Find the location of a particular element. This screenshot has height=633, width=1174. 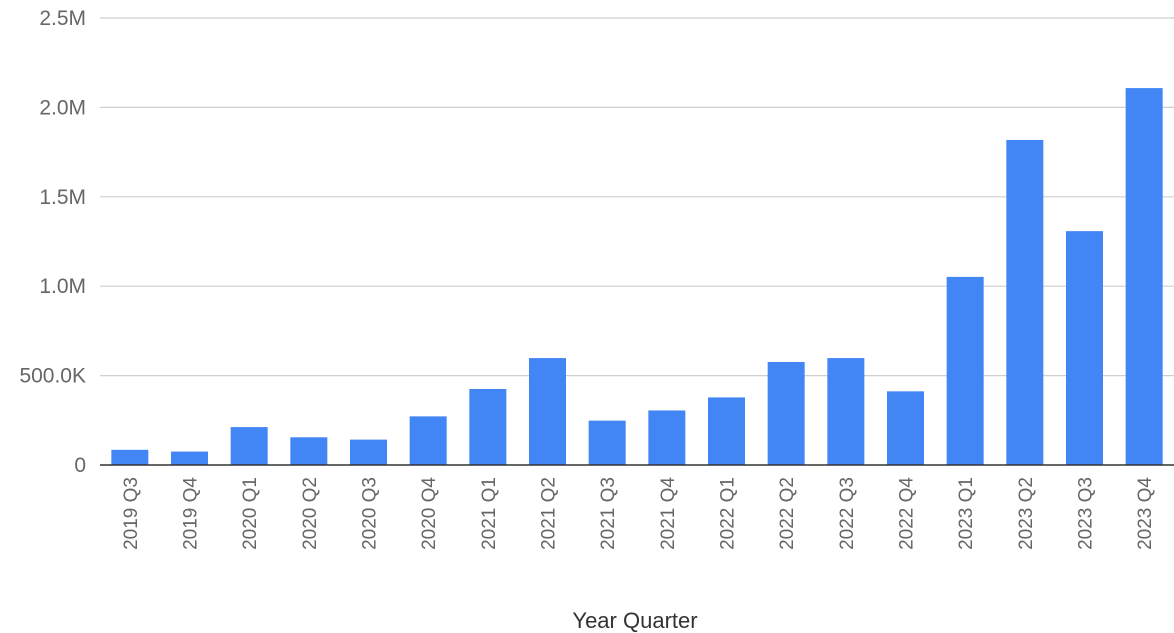

x-tick-label: 2022 Q1 is located at coordinates (728, 513).